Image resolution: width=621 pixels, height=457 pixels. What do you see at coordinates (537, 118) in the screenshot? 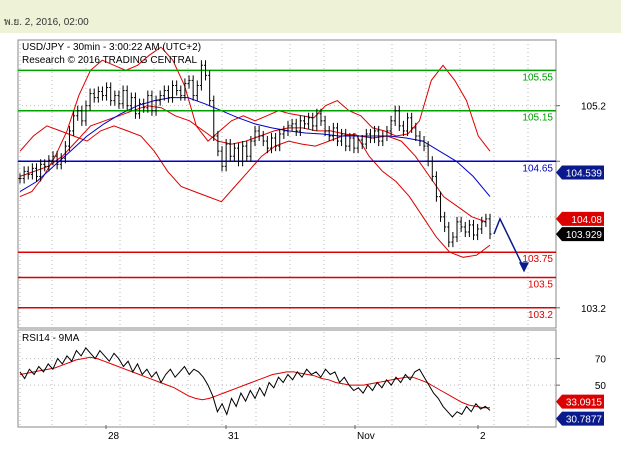
I see `level-label: 105.15` at bounding box center [537, 118].